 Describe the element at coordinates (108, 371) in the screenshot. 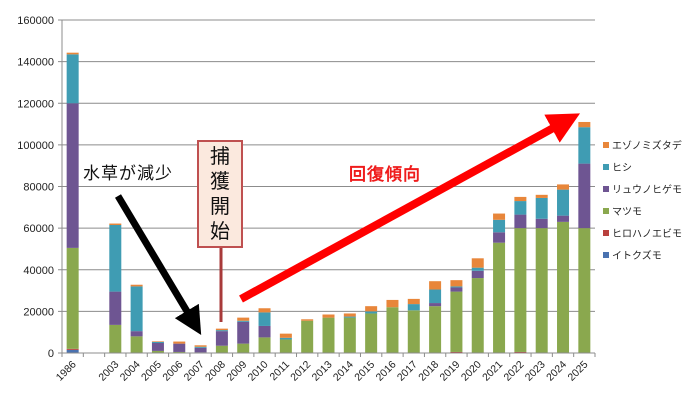

I see `x-tick-label: 2003` at that location.